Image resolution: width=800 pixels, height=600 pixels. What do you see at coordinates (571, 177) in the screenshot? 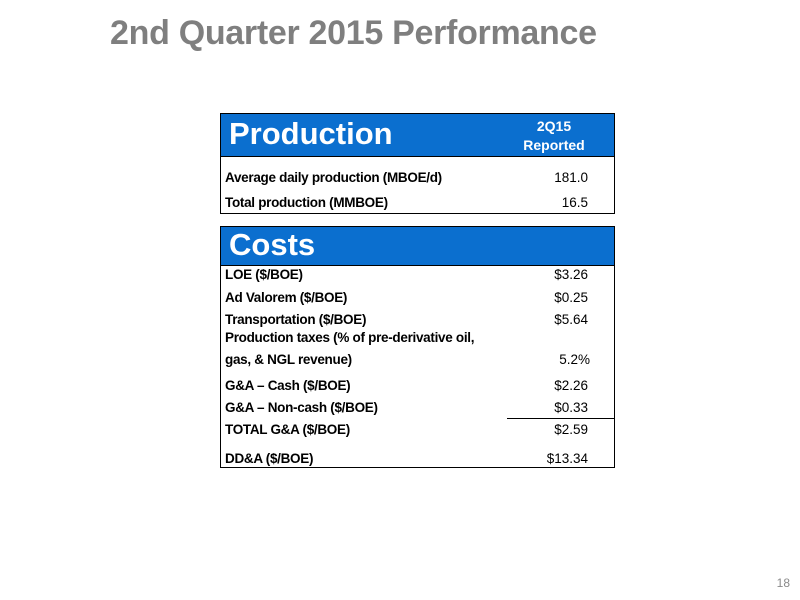
I see `row-value: 181.0` at bounding box center [571, 177].